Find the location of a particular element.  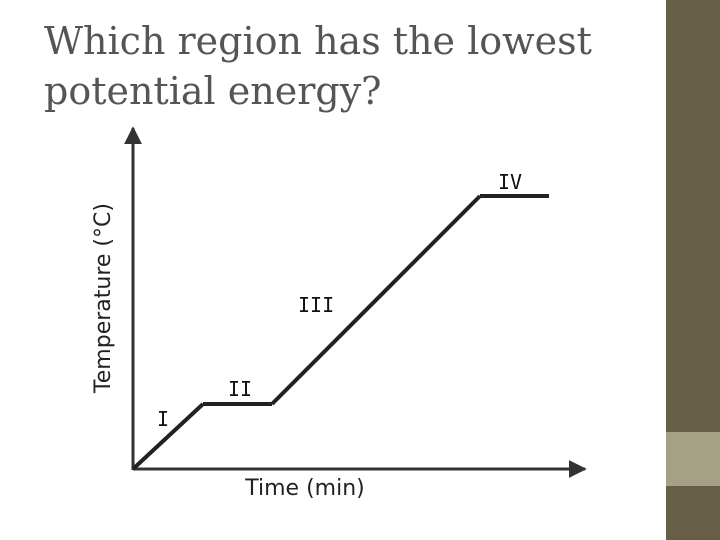

segment-region-iii is located at coordinates (376, 300).